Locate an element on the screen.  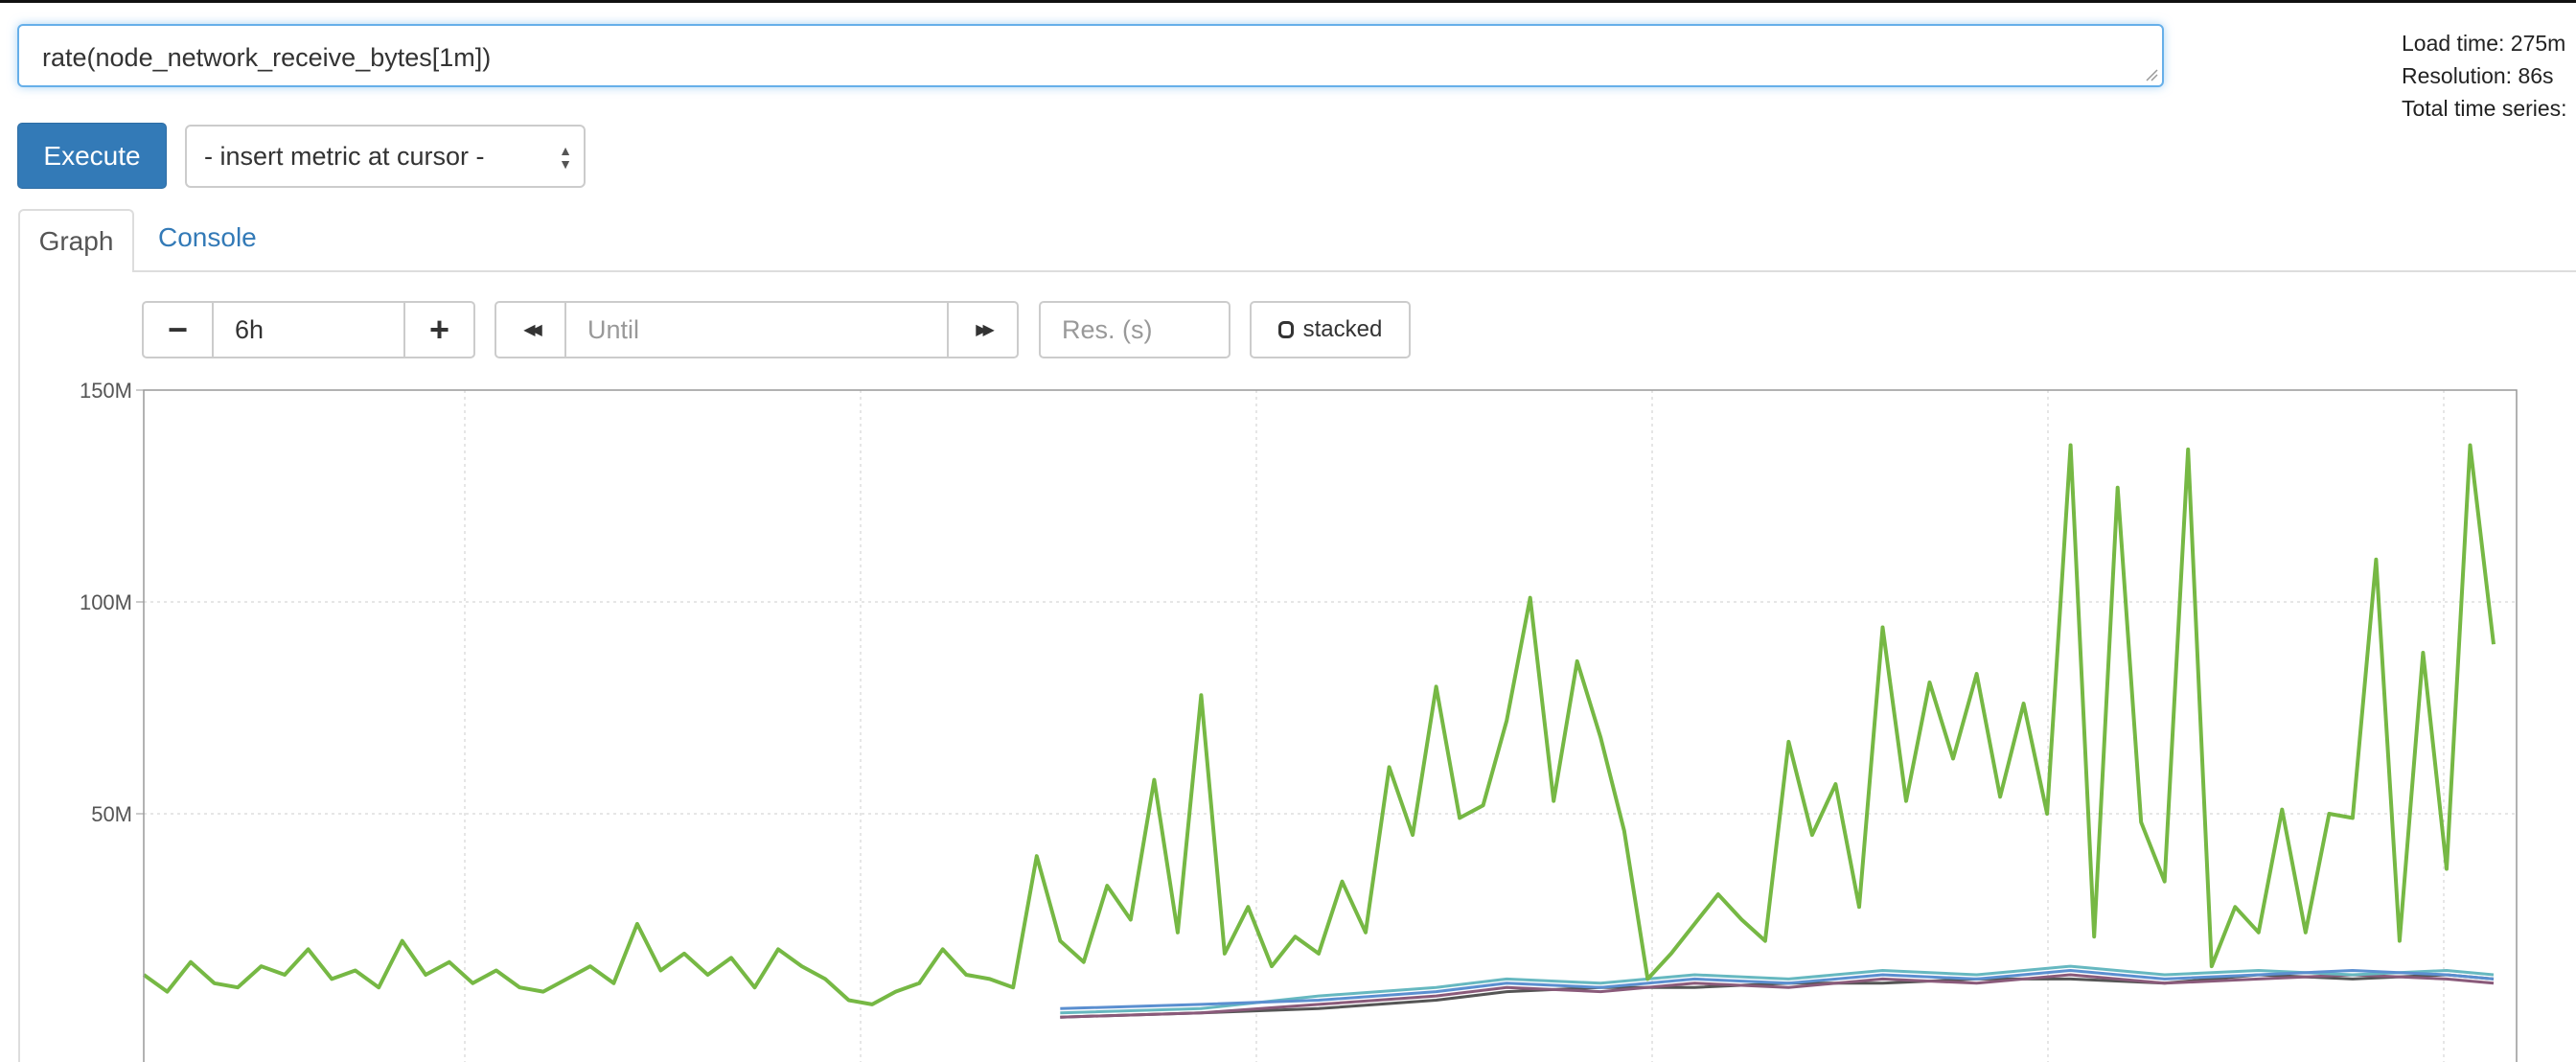
until-back-button: ◀◀ is located at coordinates (530, 329).